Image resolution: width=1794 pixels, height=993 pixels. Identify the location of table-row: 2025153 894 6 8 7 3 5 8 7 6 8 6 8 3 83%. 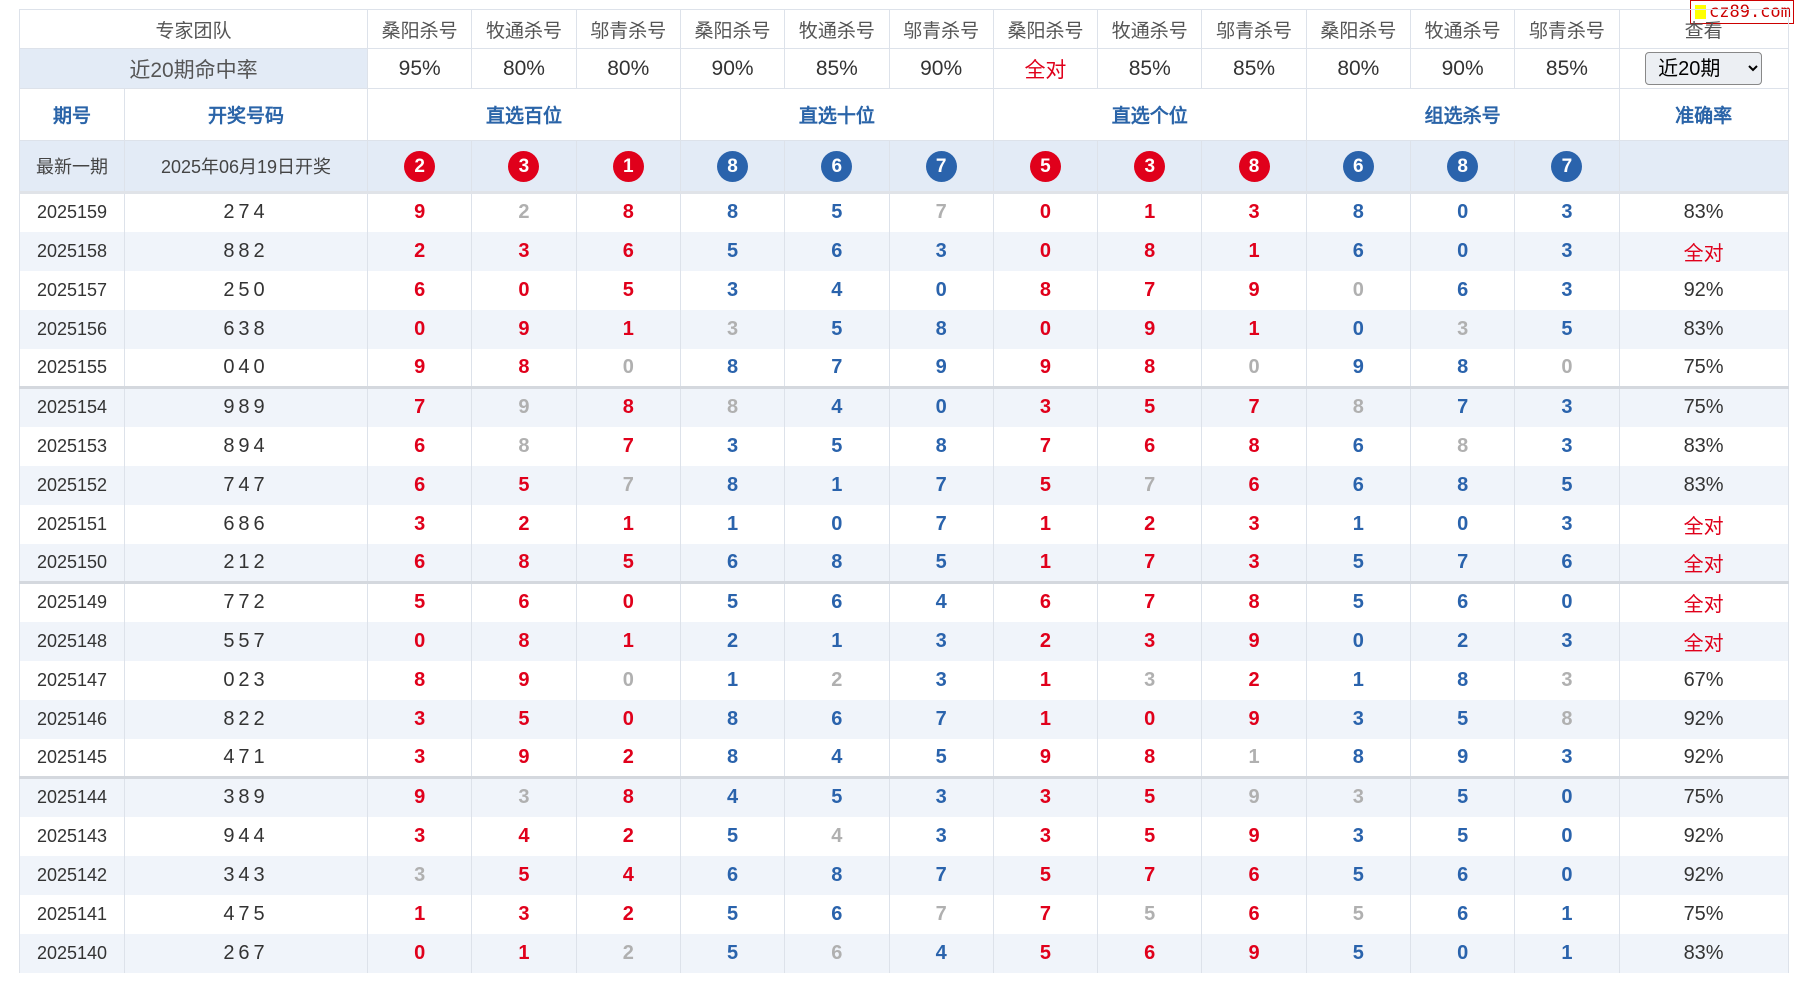
(904, 446).